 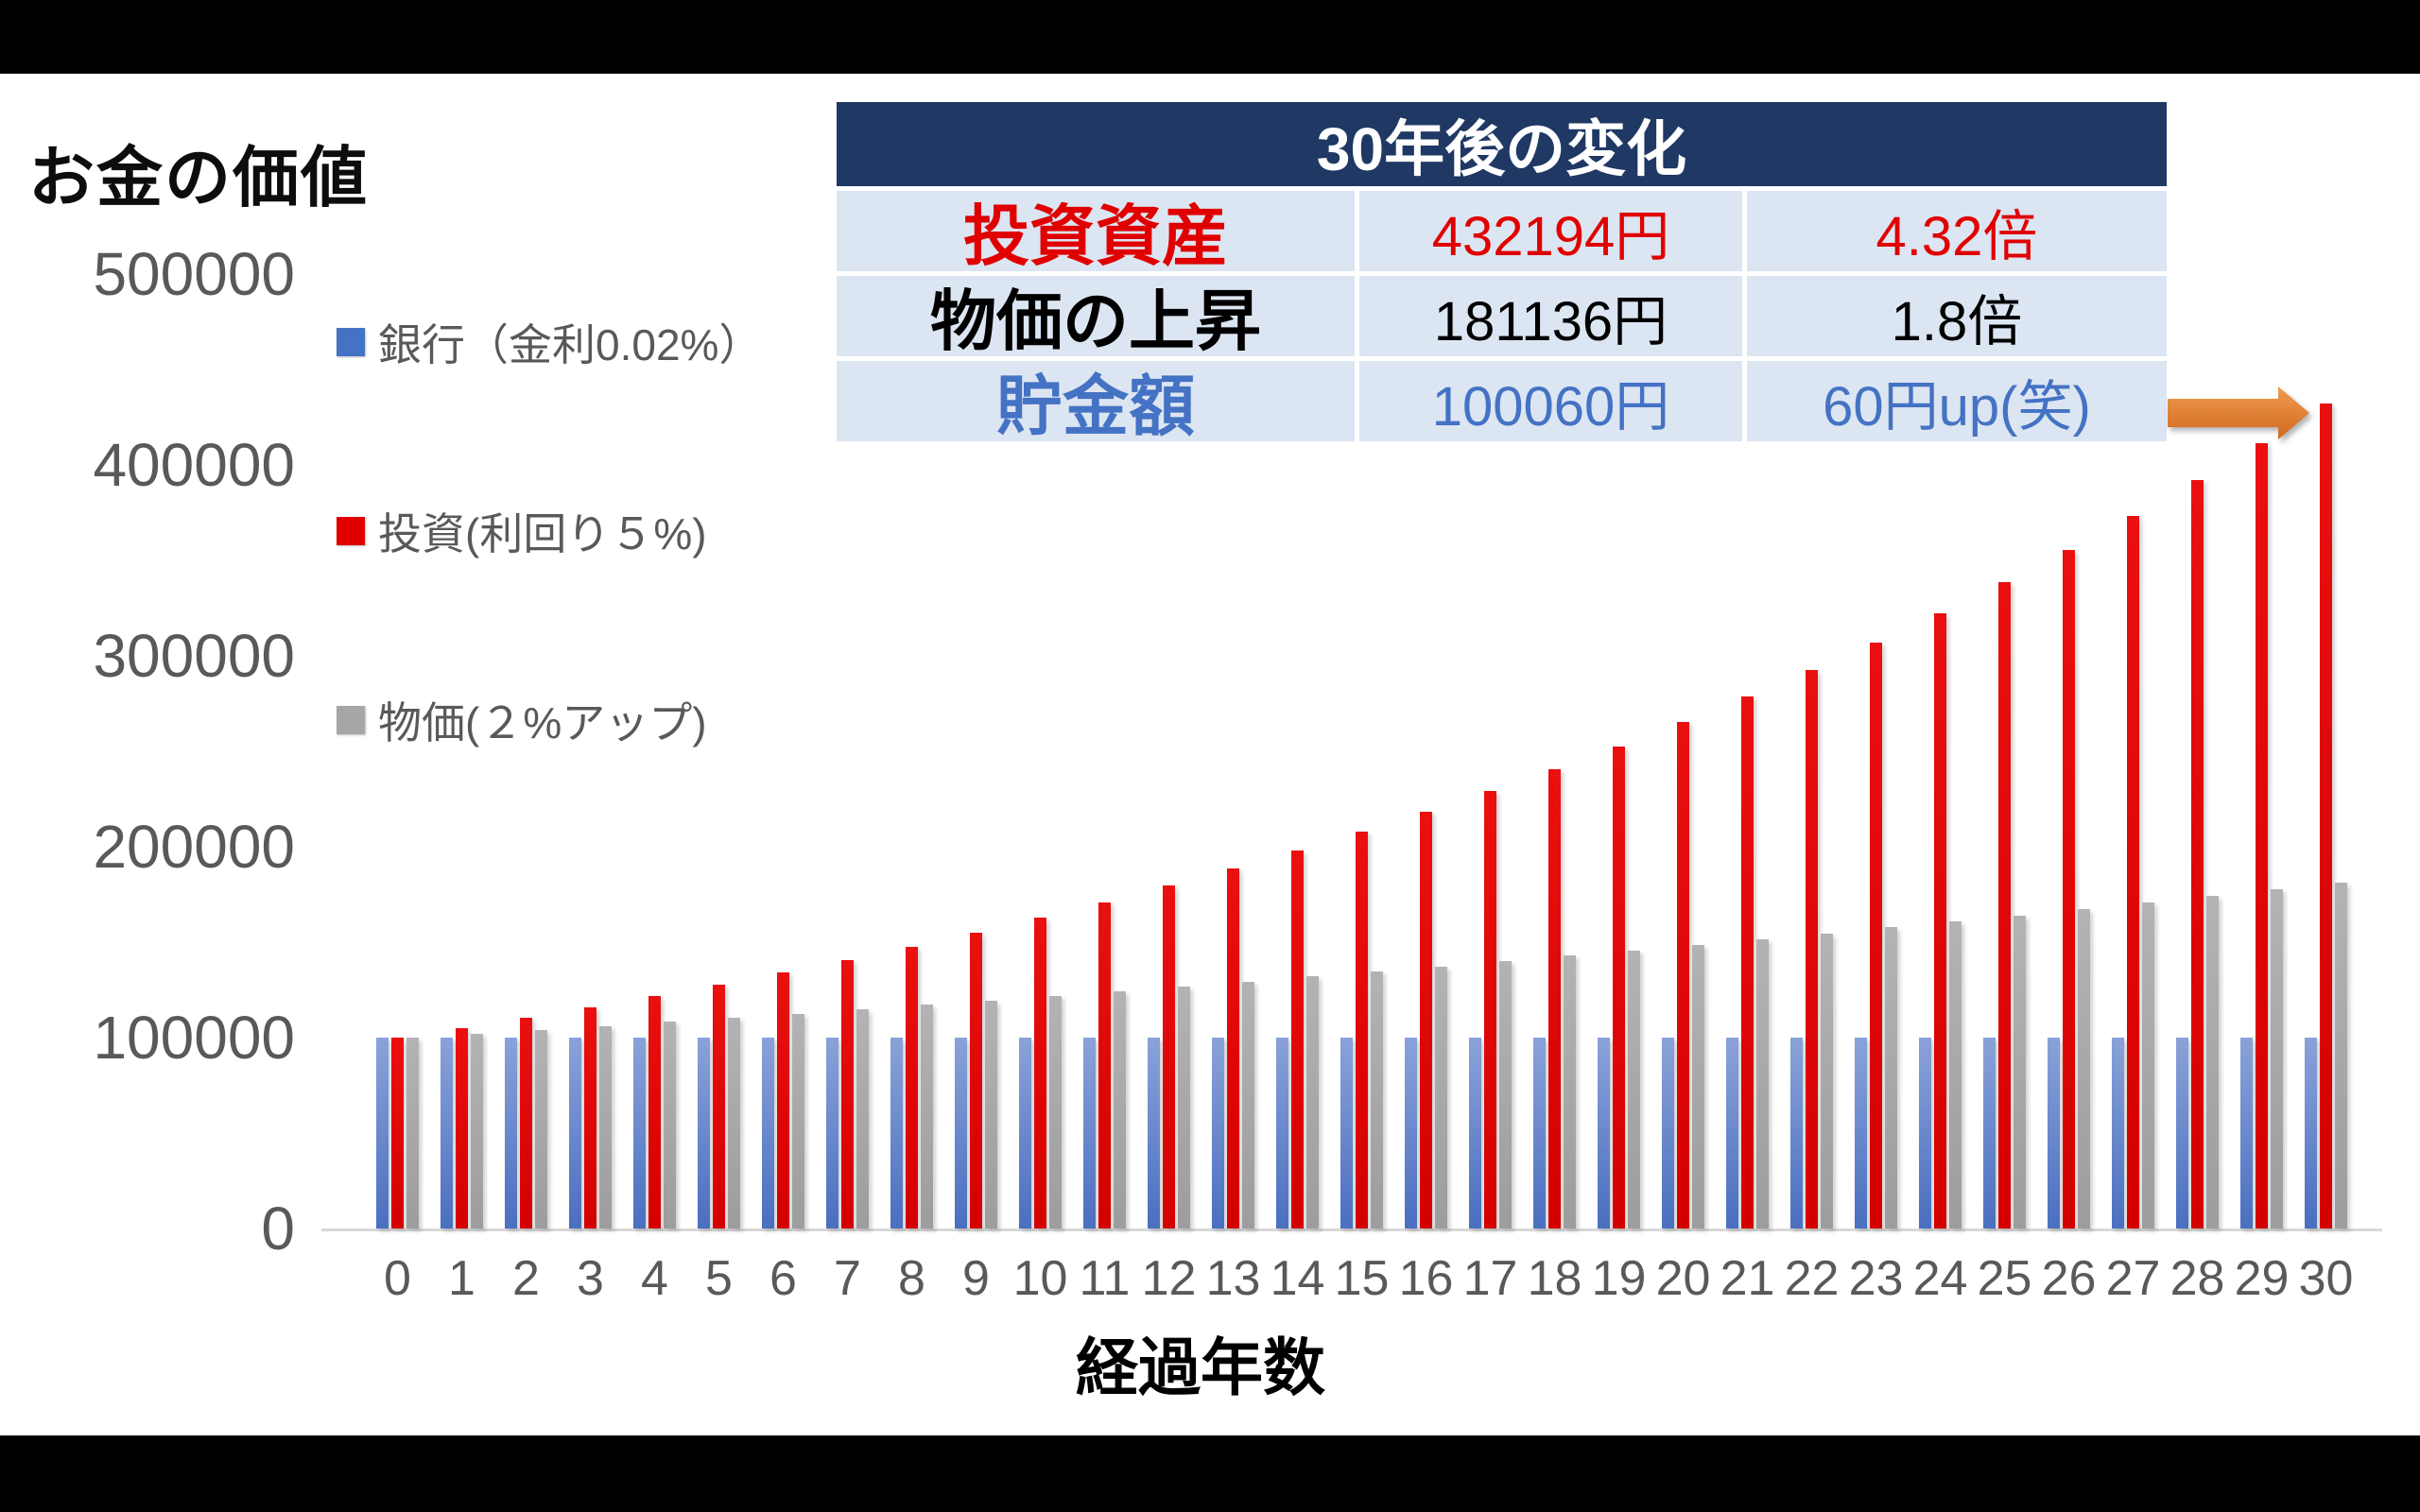 I want to click on x-tick-label: 6, so click(x=783, y=1278).